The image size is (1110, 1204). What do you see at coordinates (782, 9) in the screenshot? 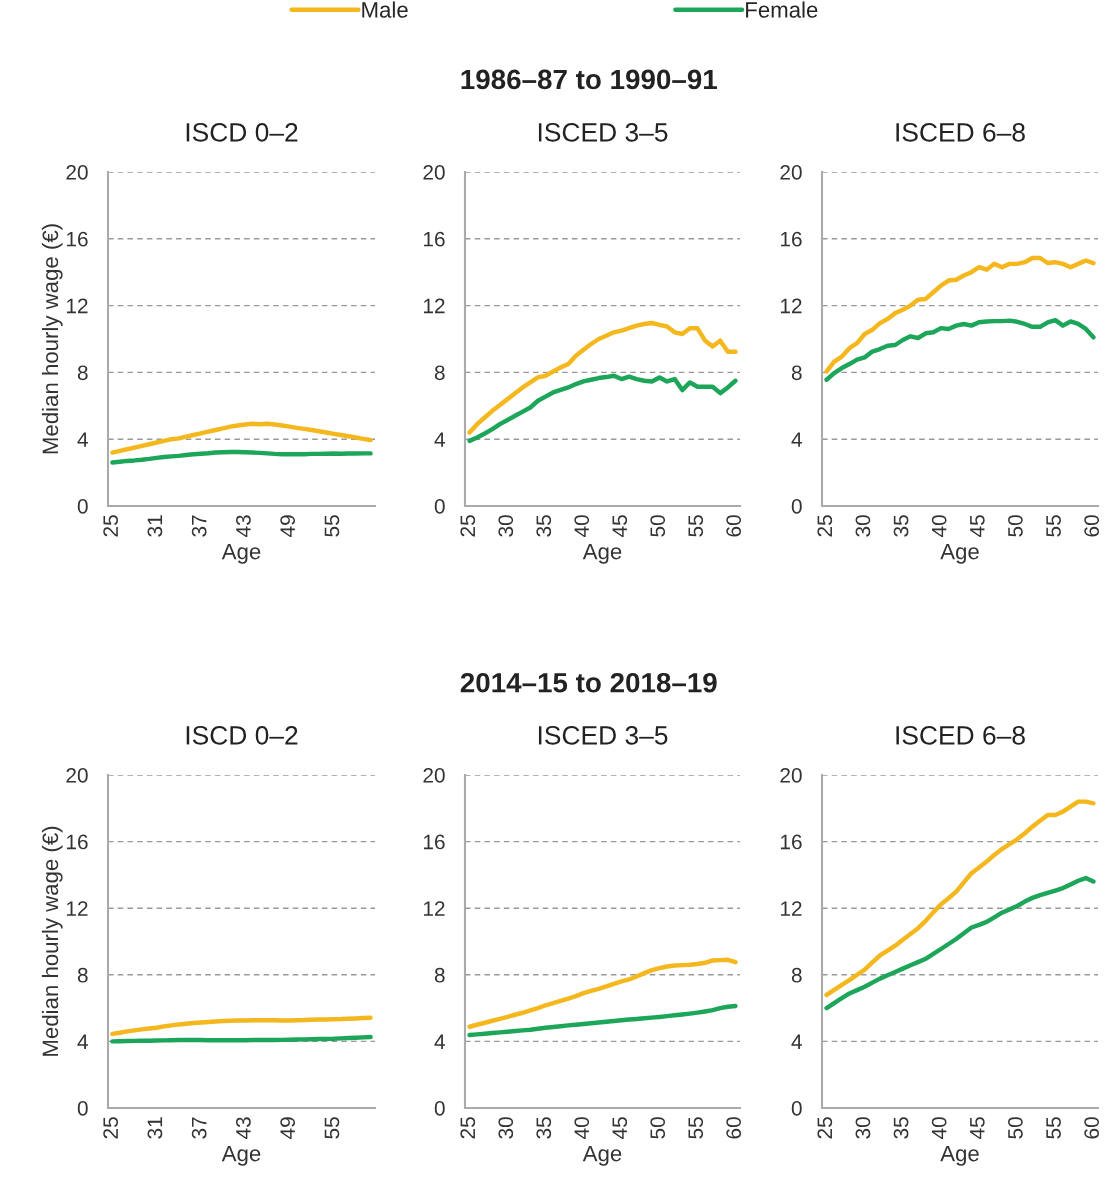
I see `legend-label: Female` at bounding box center [782, 9].